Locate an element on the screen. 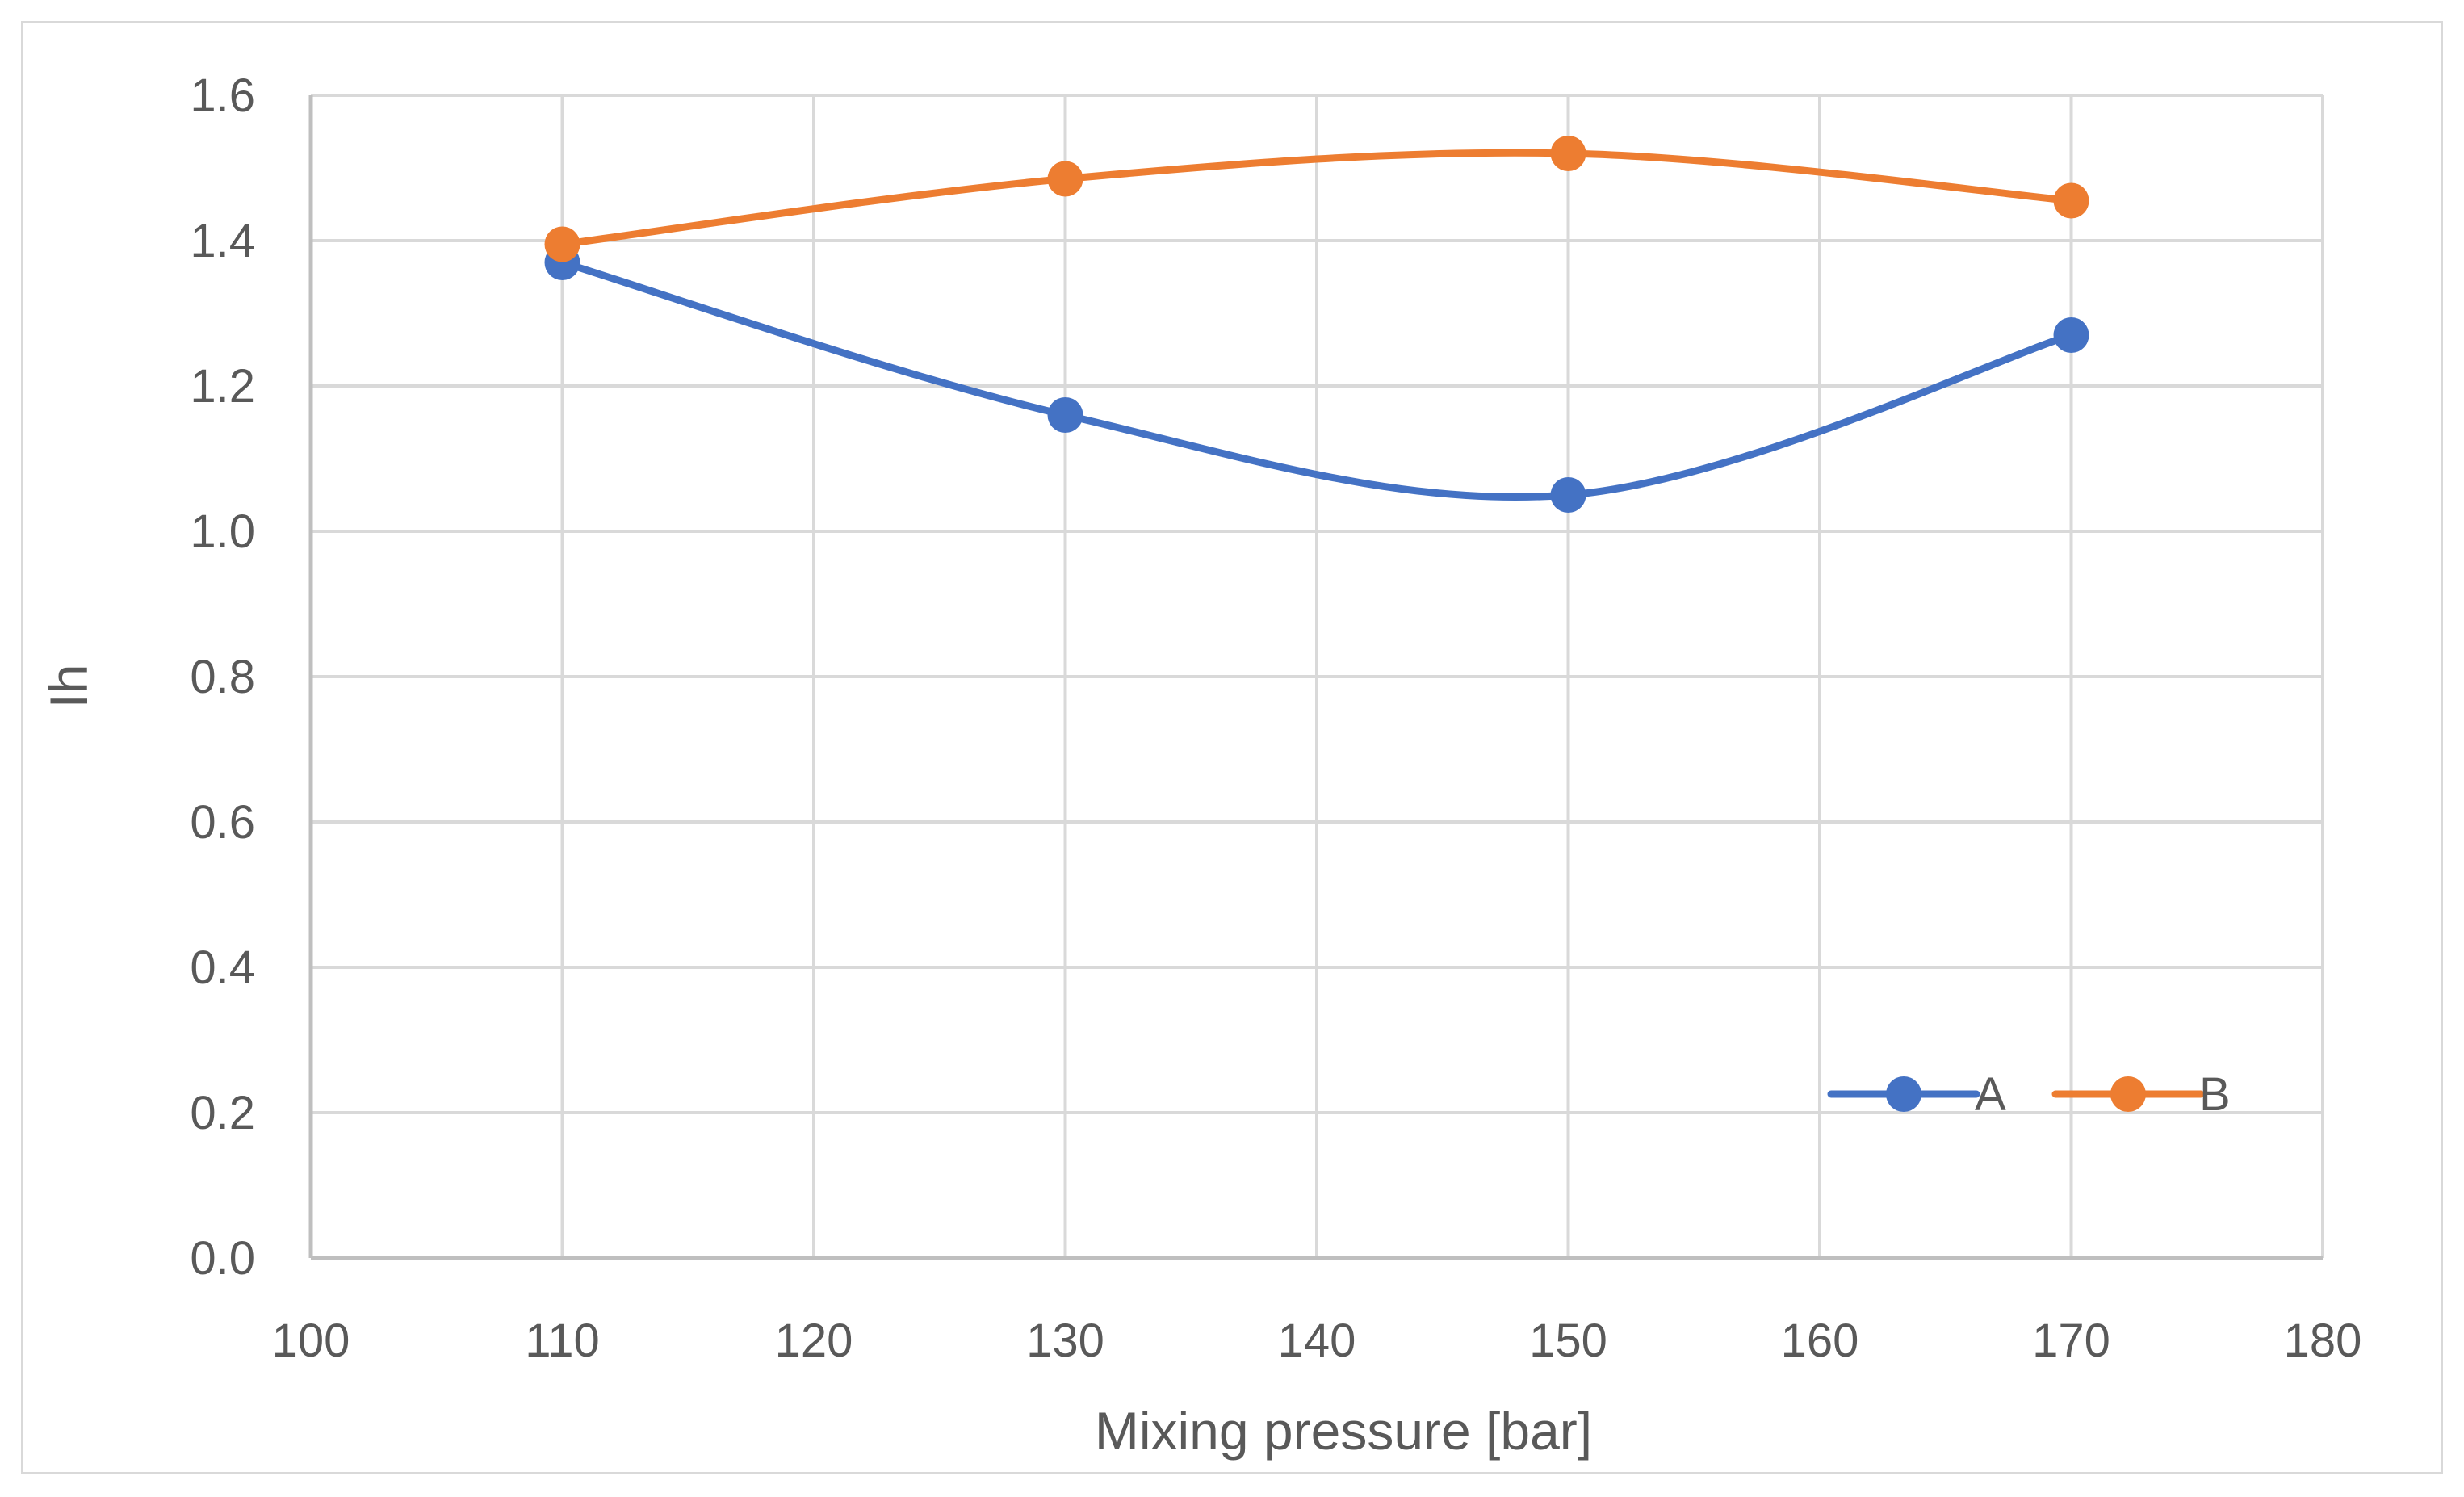  series-line-b is located at coordinates (1317, 198).